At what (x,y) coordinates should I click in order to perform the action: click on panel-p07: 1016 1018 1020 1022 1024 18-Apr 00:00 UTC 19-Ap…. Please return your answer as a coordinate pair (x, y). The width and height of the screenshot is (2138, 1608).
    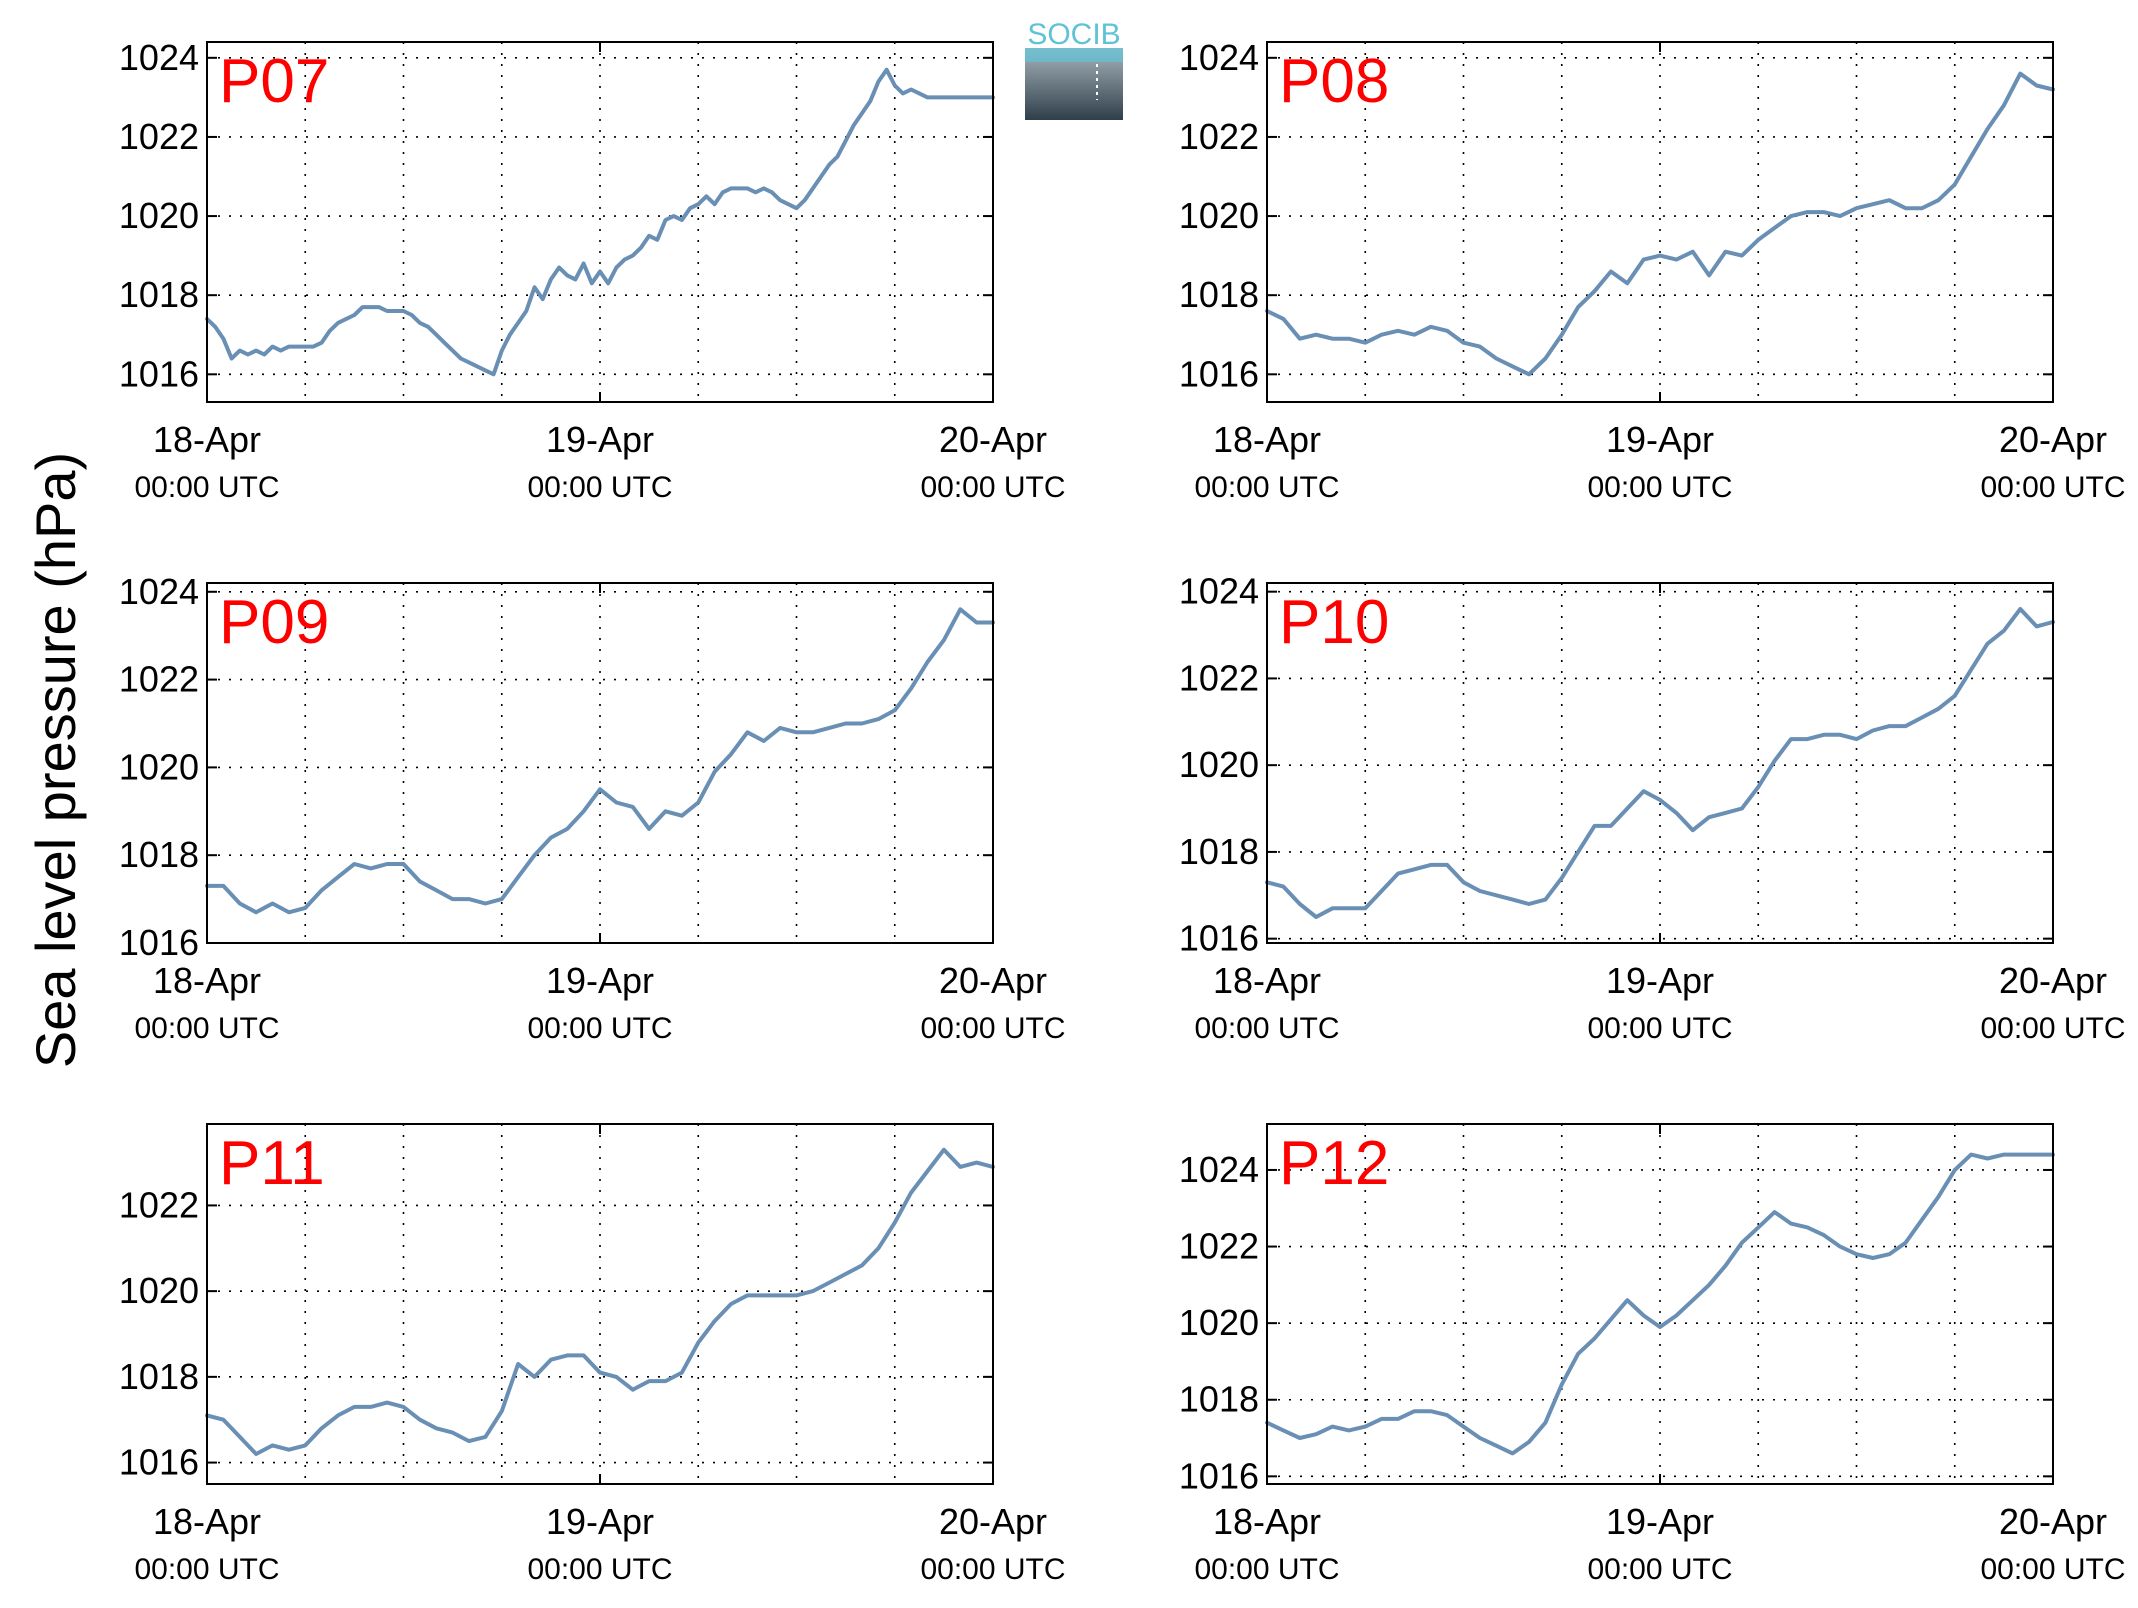
    Looking at the image, I should click on (592, 270).